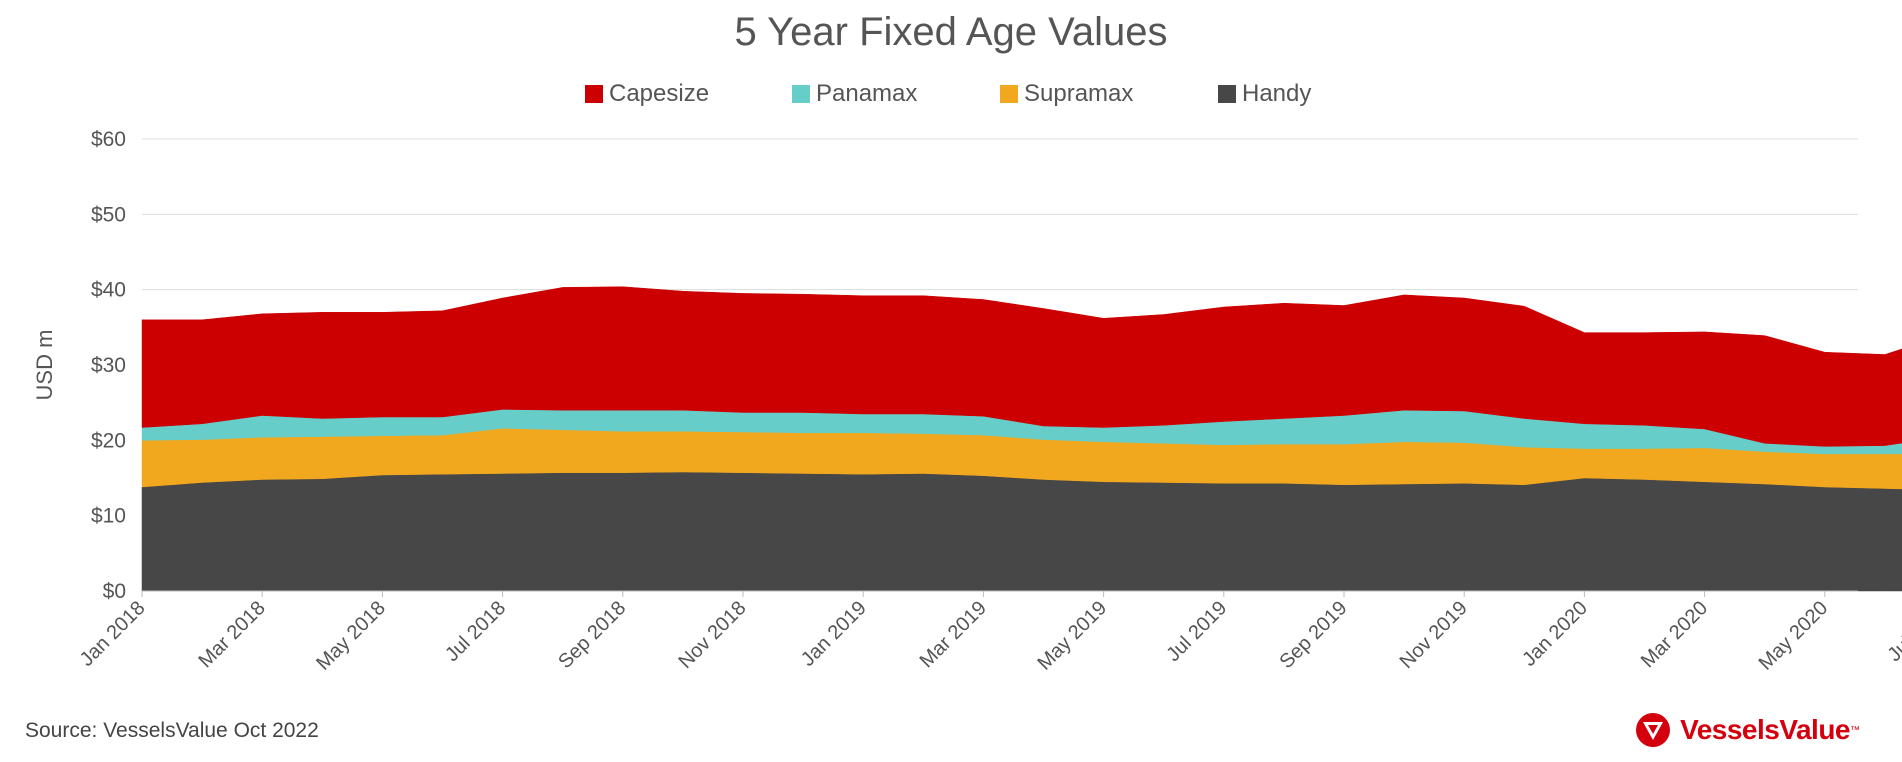  Describe the element at coordinates (1893, 631) in the screenshot. I see `x-tick-label: Jul 2020` at that location.